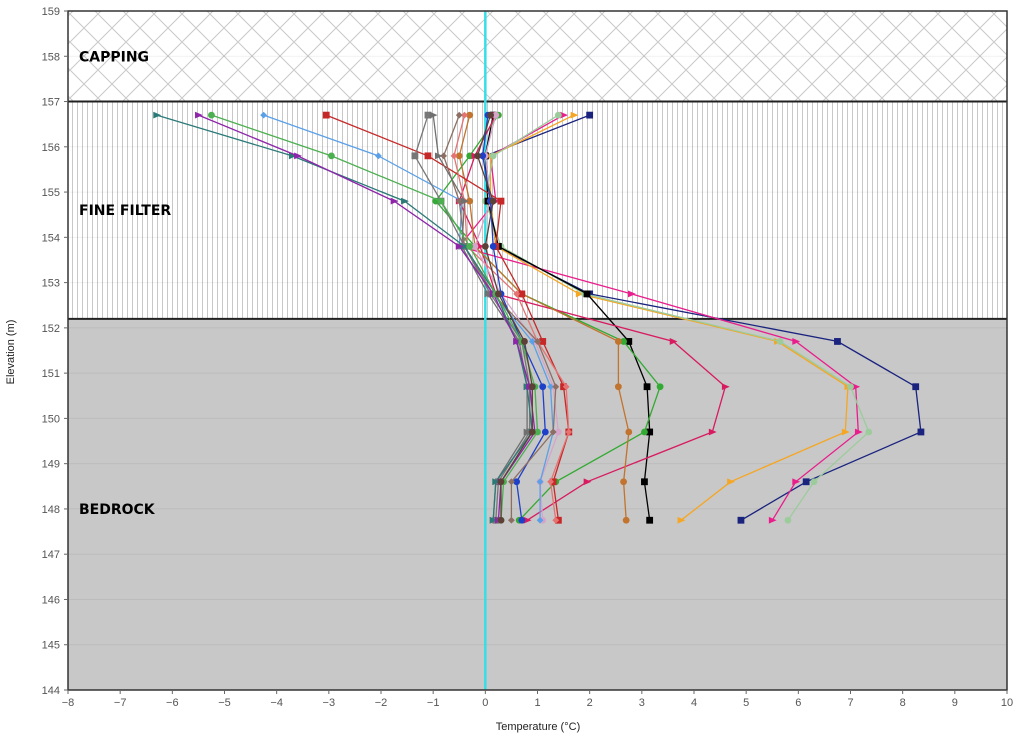  Describe the element at coordinates (276, 703) in the screenshot. I see `x-tick-label: −4` at that location.